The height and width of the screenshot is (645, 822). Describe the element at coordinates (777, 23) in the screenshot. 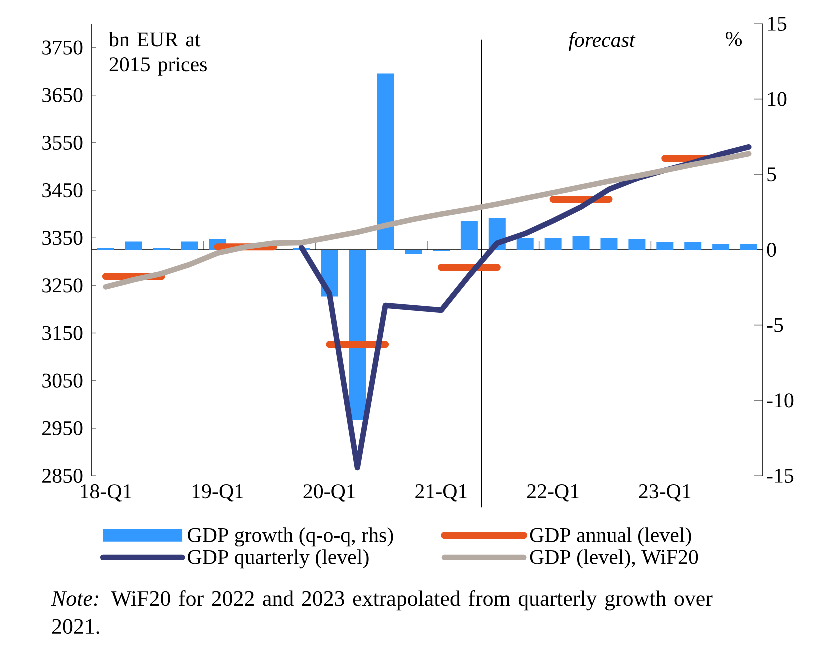

I see `y2-tick-label: 15` at that location.